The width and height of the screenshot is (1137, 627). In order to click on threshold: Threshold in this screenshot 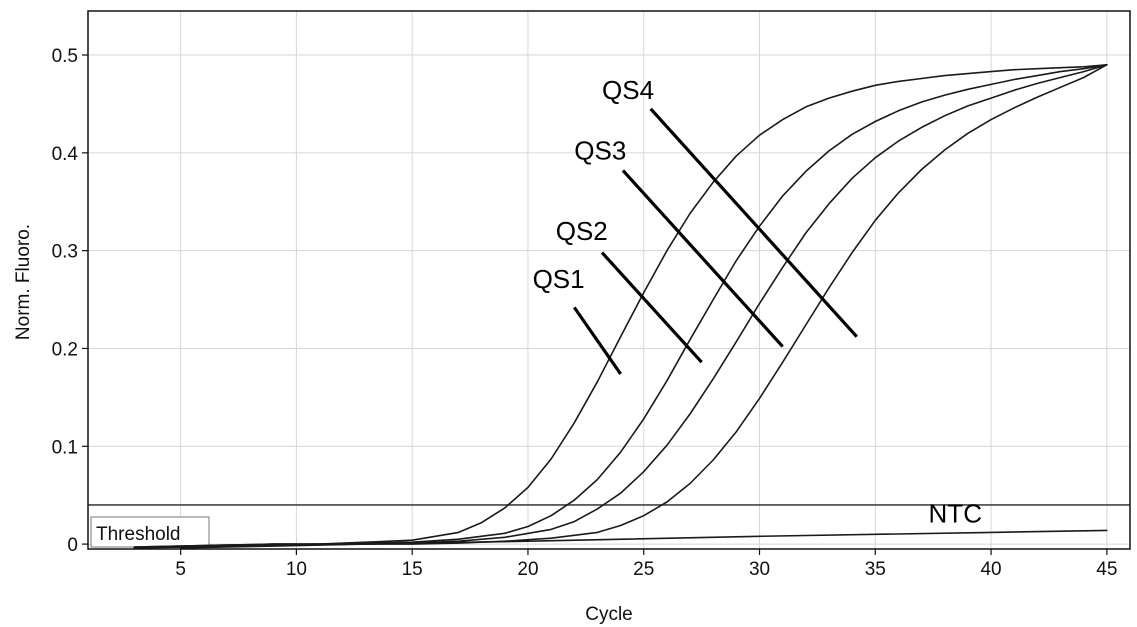, I will do `click(609, 526)`.